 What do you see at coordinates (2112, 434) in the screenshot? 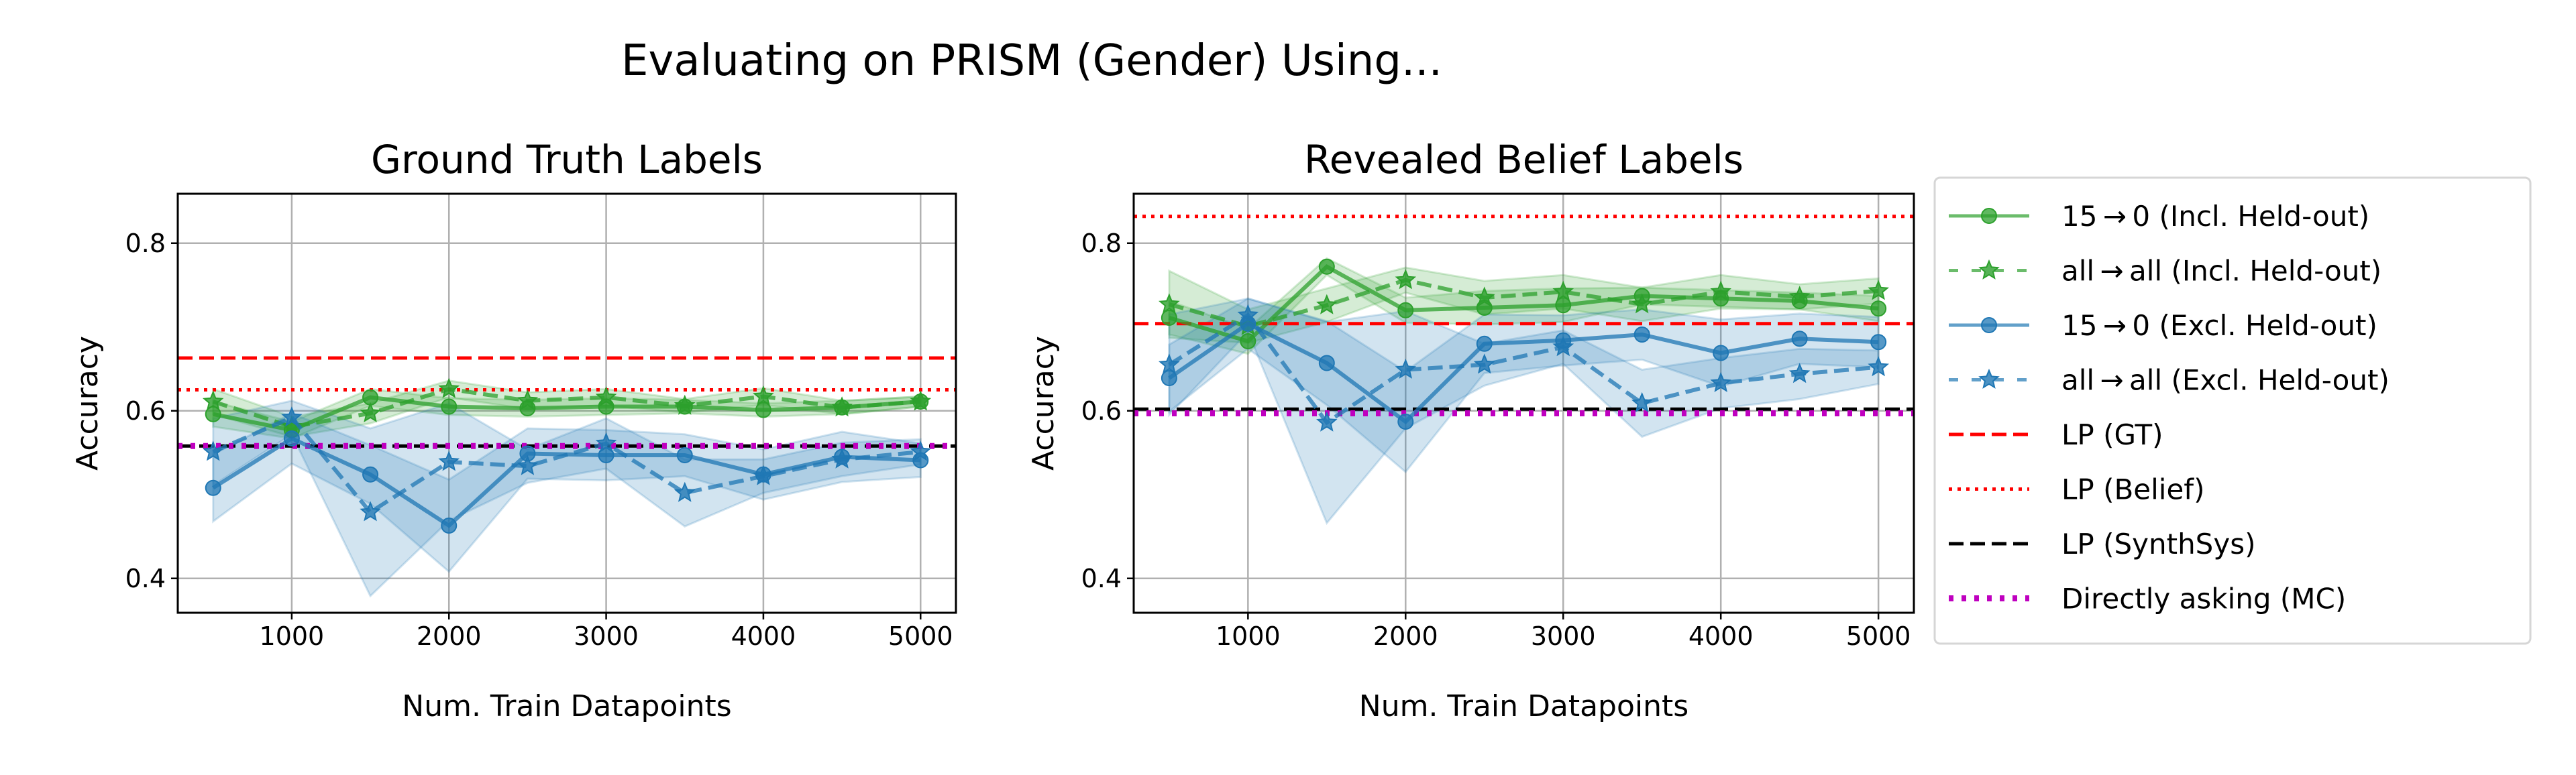
I see `legend-label: LP (GT)` at bounding box center [2112, 434].